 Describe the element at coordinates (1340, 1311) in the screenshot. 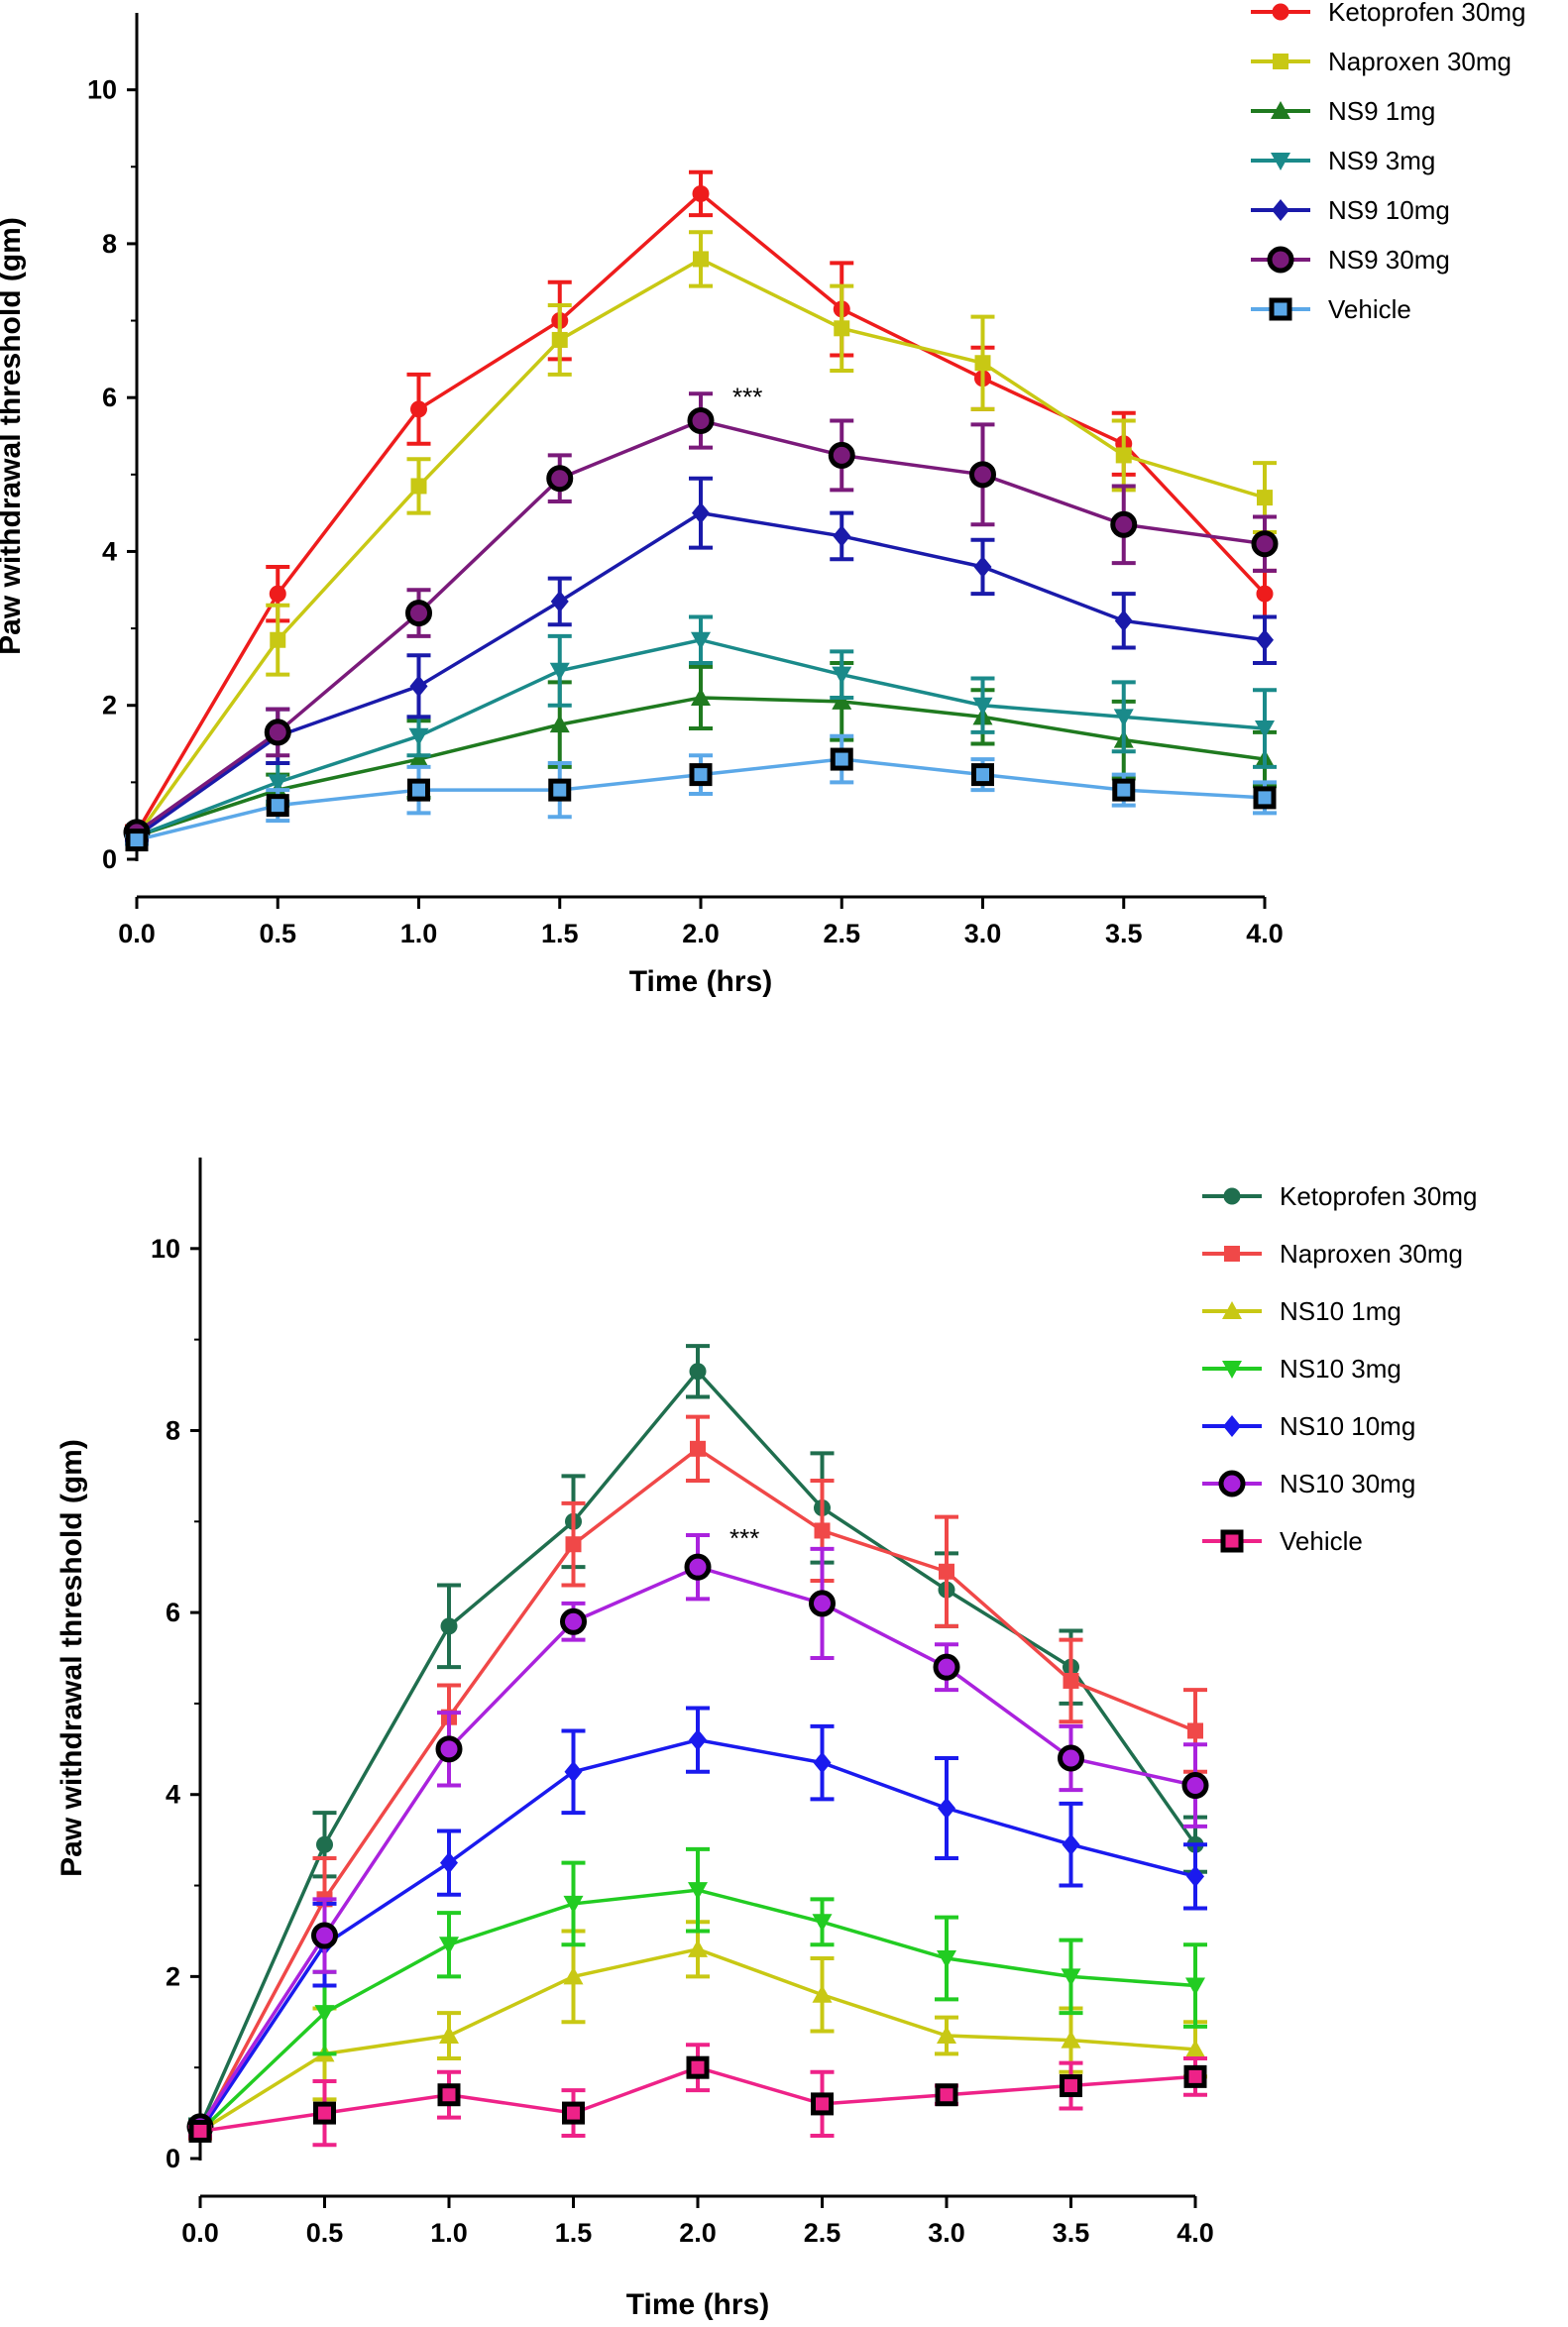

I see `legend-label: NS10 1mg` at that location.